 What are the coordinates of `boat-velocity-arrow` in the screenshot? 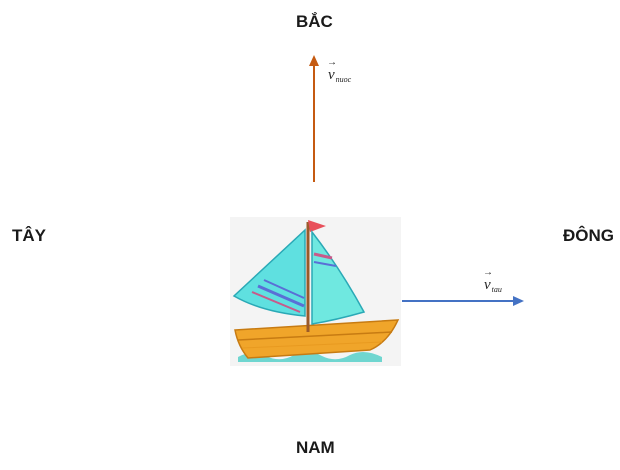 It's located at (463, 301).